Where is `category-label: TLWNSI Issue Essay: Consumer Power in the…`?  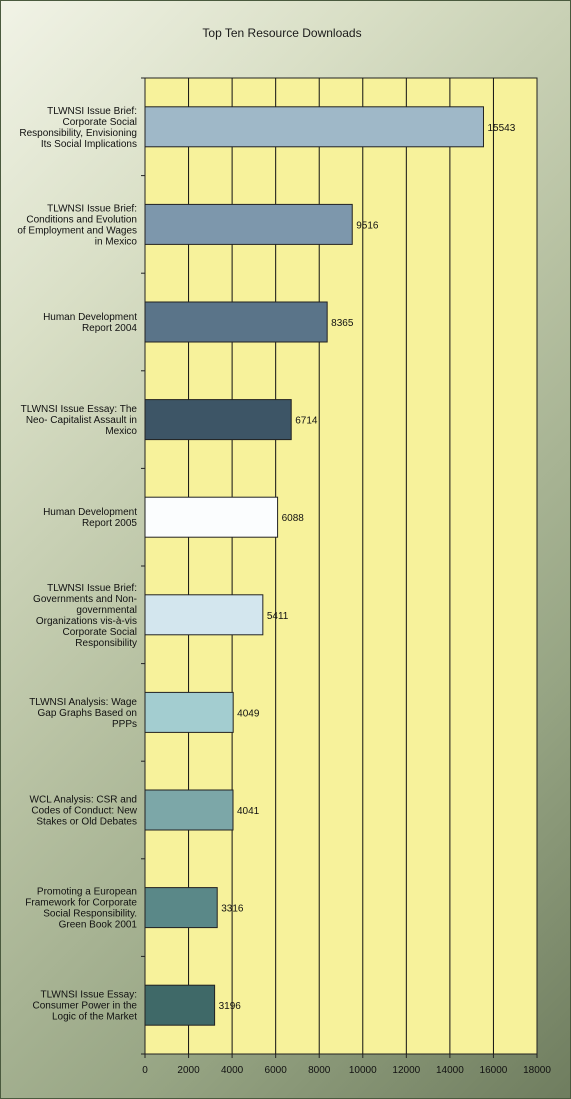
category-label: TLWNSI Issue Essay: Consumer Power in the… is located at coordinates (85, 1006).